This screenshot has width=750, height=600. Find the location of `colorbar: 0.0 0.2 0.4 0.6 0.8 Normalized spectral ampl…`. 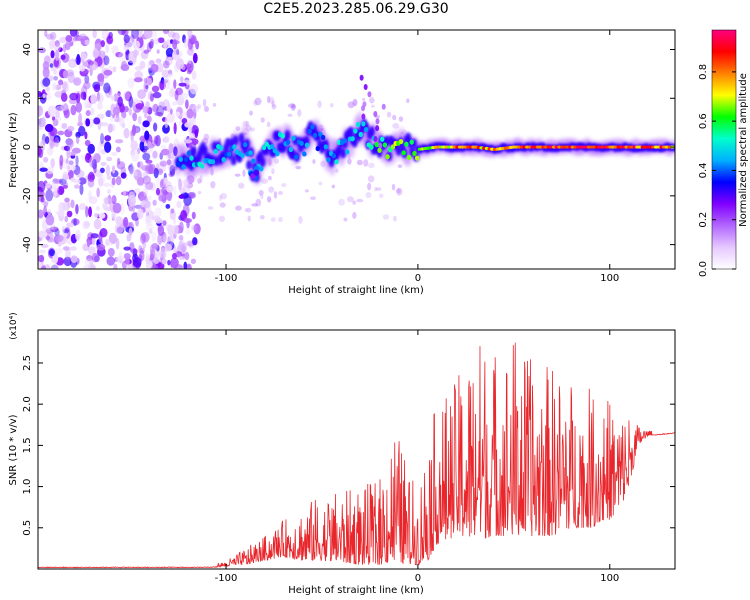

colorbar: 0.0 0.2 0.4 0.6 0.8 Normalized spectral ampl… is located at coordinates (723, 153).